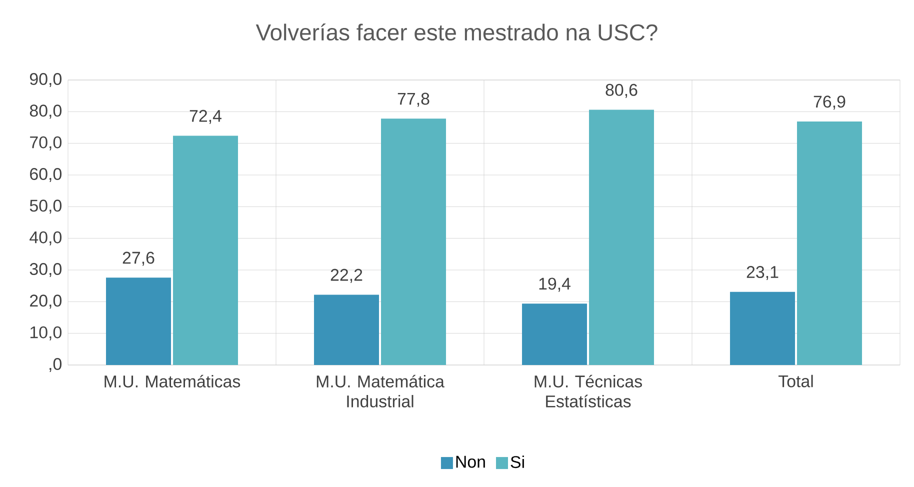  I want to click on data-label: 22,2, so click(346, 275).